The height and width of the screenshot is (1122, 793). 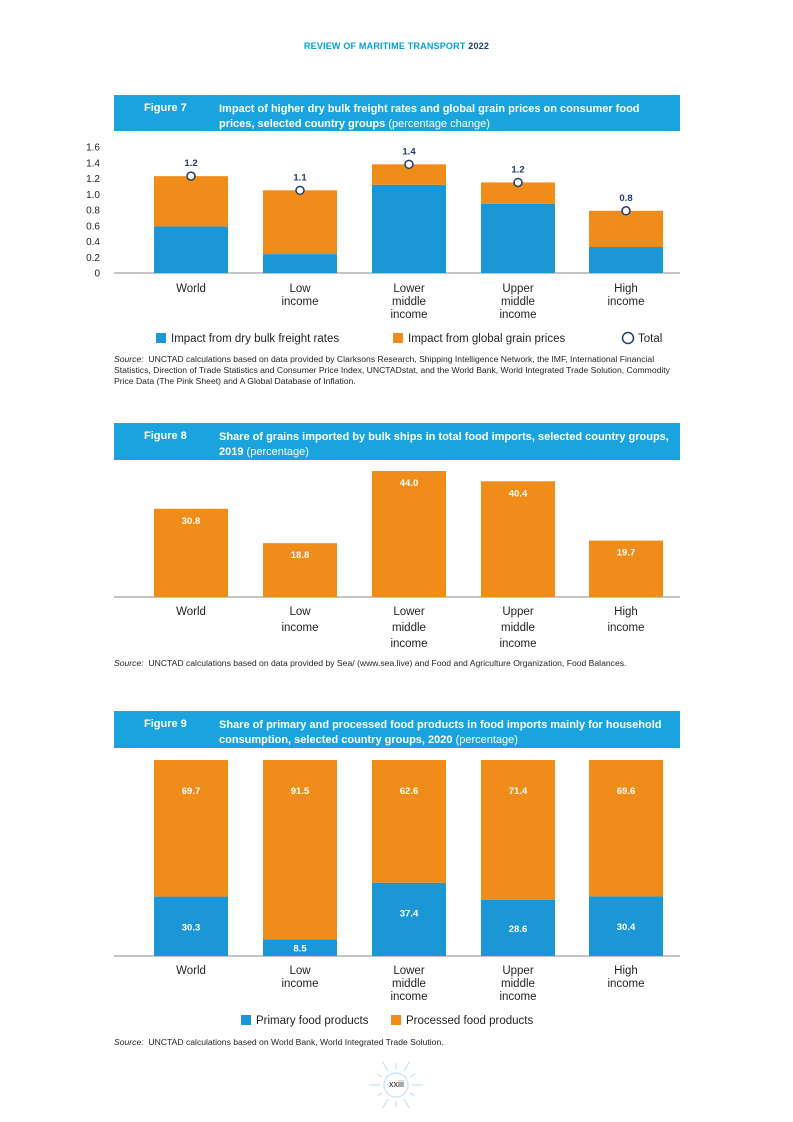 I want to click on data-label: 69.7, so click(x=191, y=791).